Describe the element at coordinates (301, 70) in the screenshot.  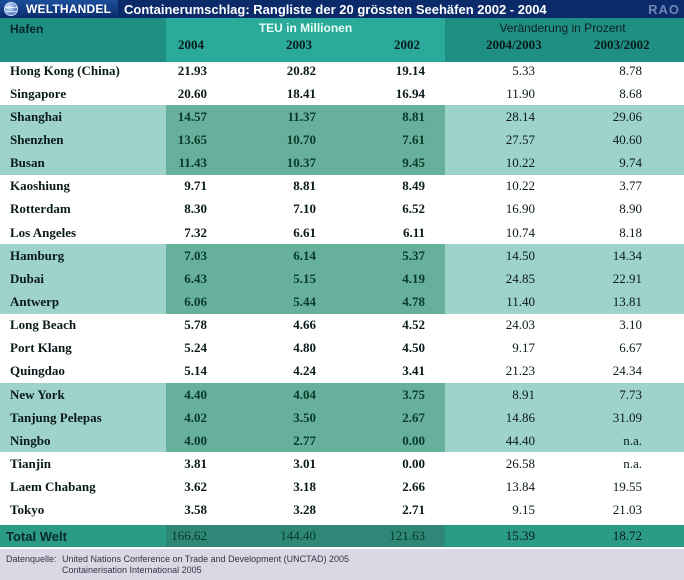
I see `teu-2003: 20.82` at that location.